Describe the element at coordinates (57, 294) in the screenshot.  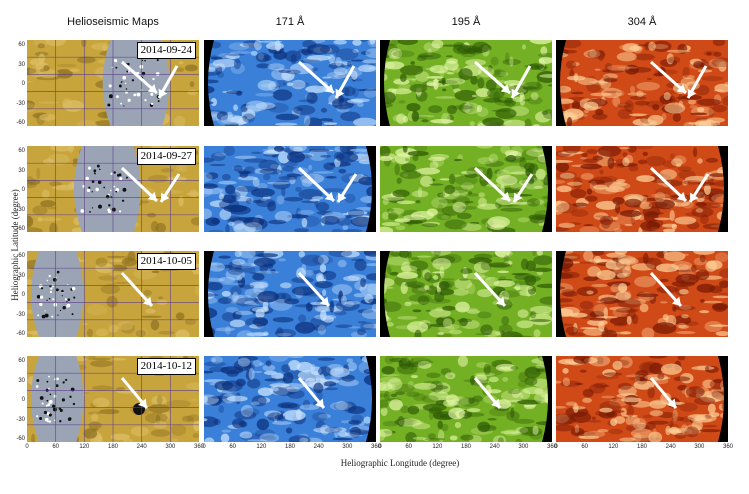
I see `magnetogram-region` at that location.